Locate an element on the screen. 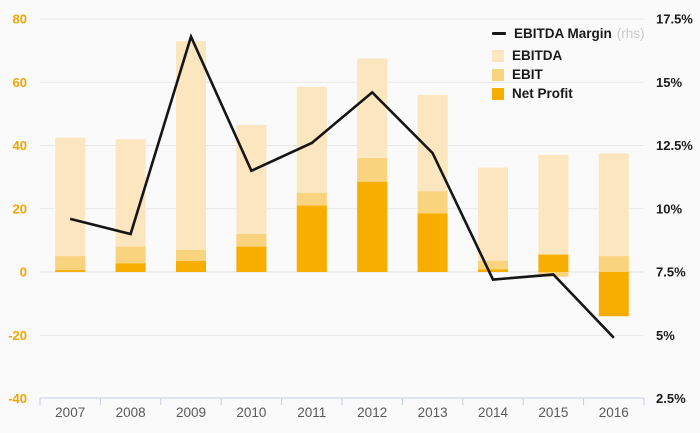  x-axis-label: 2007 is located at coordinates (70, 412).